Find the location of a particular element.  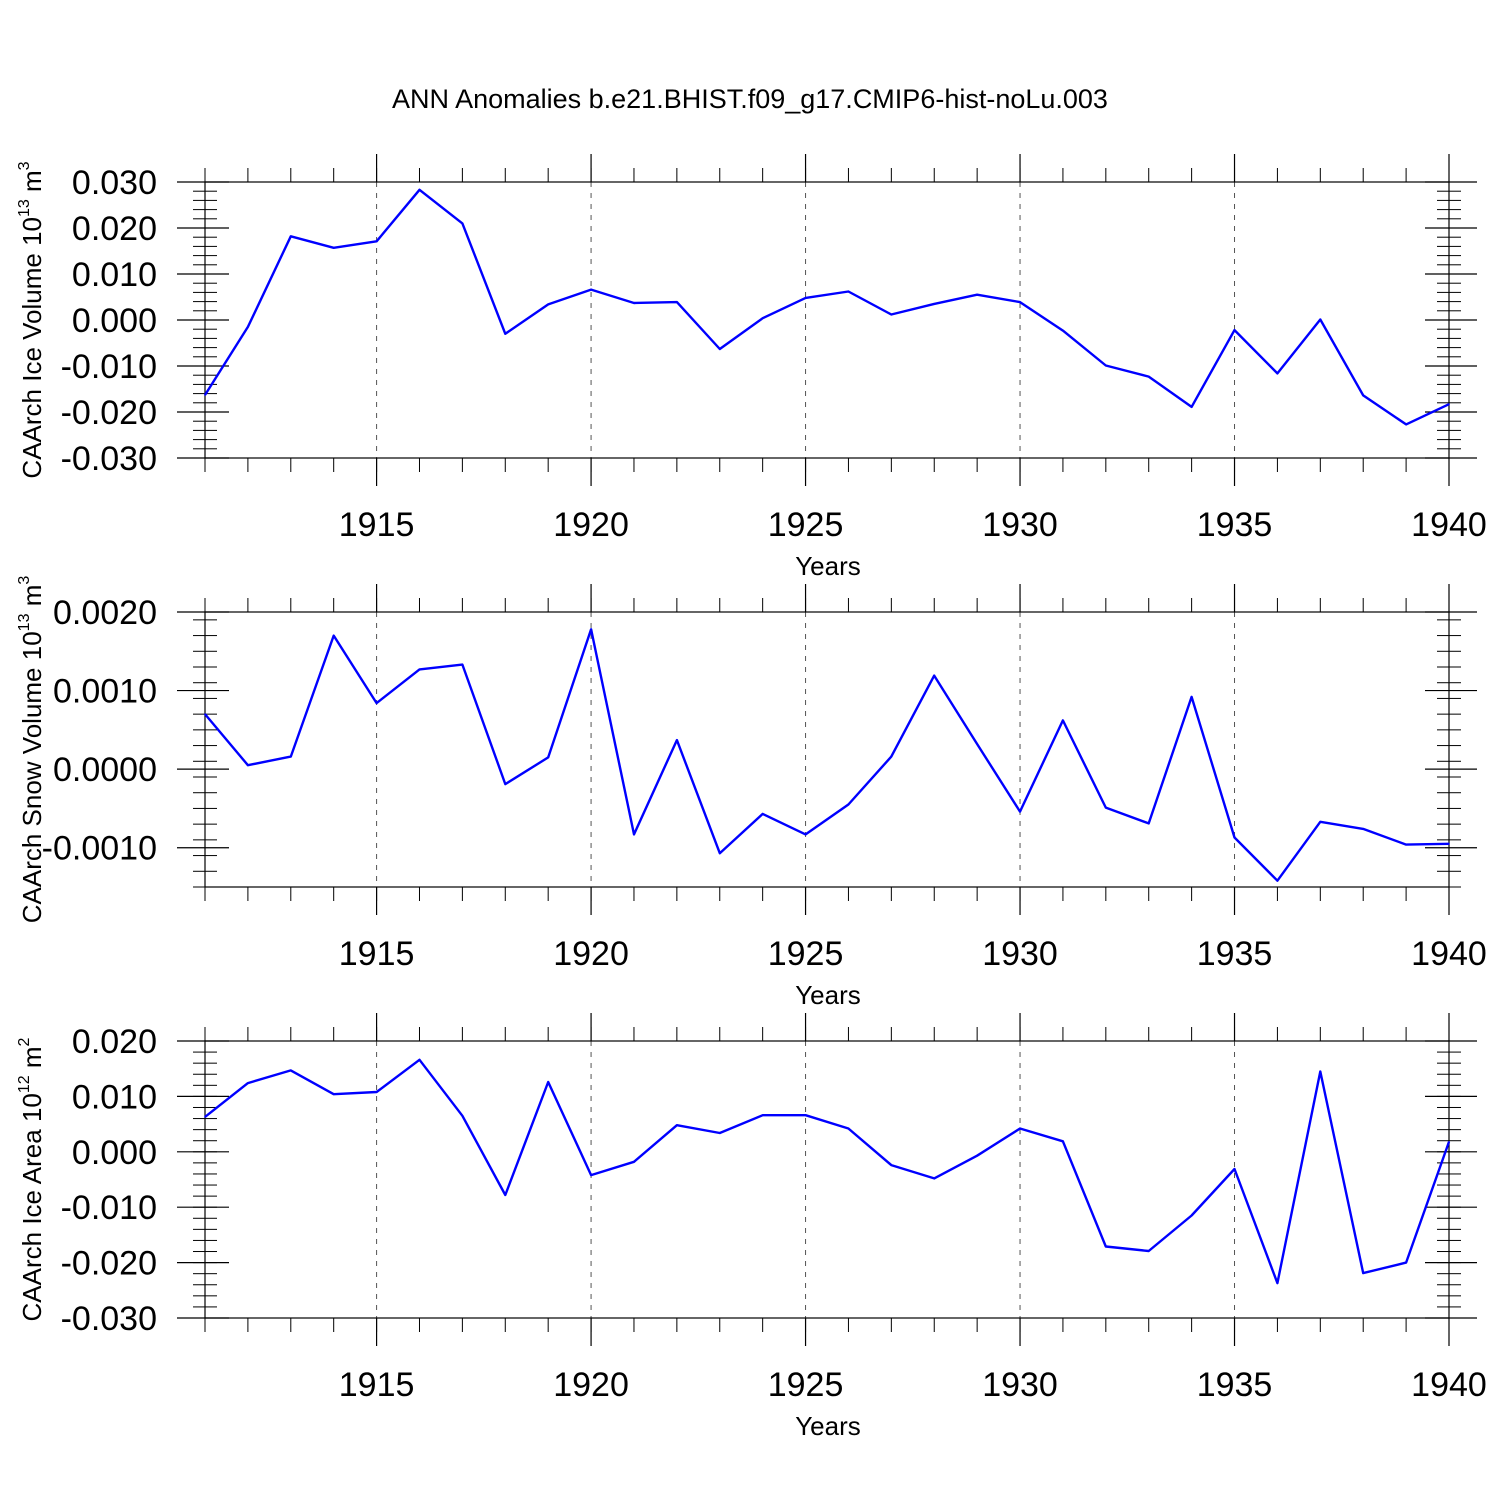

y-tick-label: 0.0000 is located at coordinates (105, 770).